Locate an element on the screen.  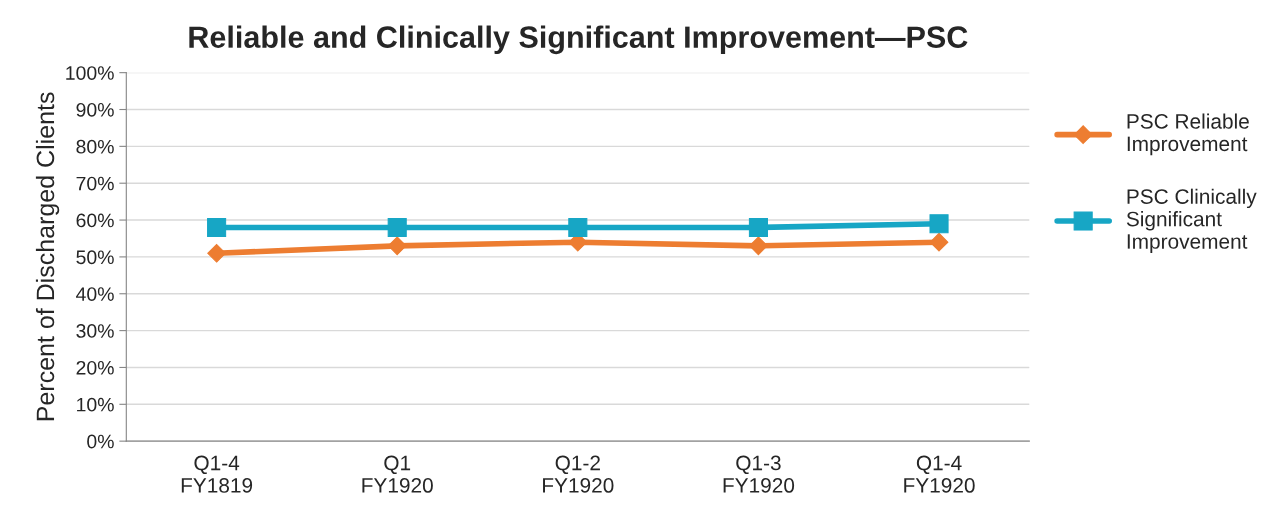
y-tick-label: 40% is located at coordinates (95, 294).